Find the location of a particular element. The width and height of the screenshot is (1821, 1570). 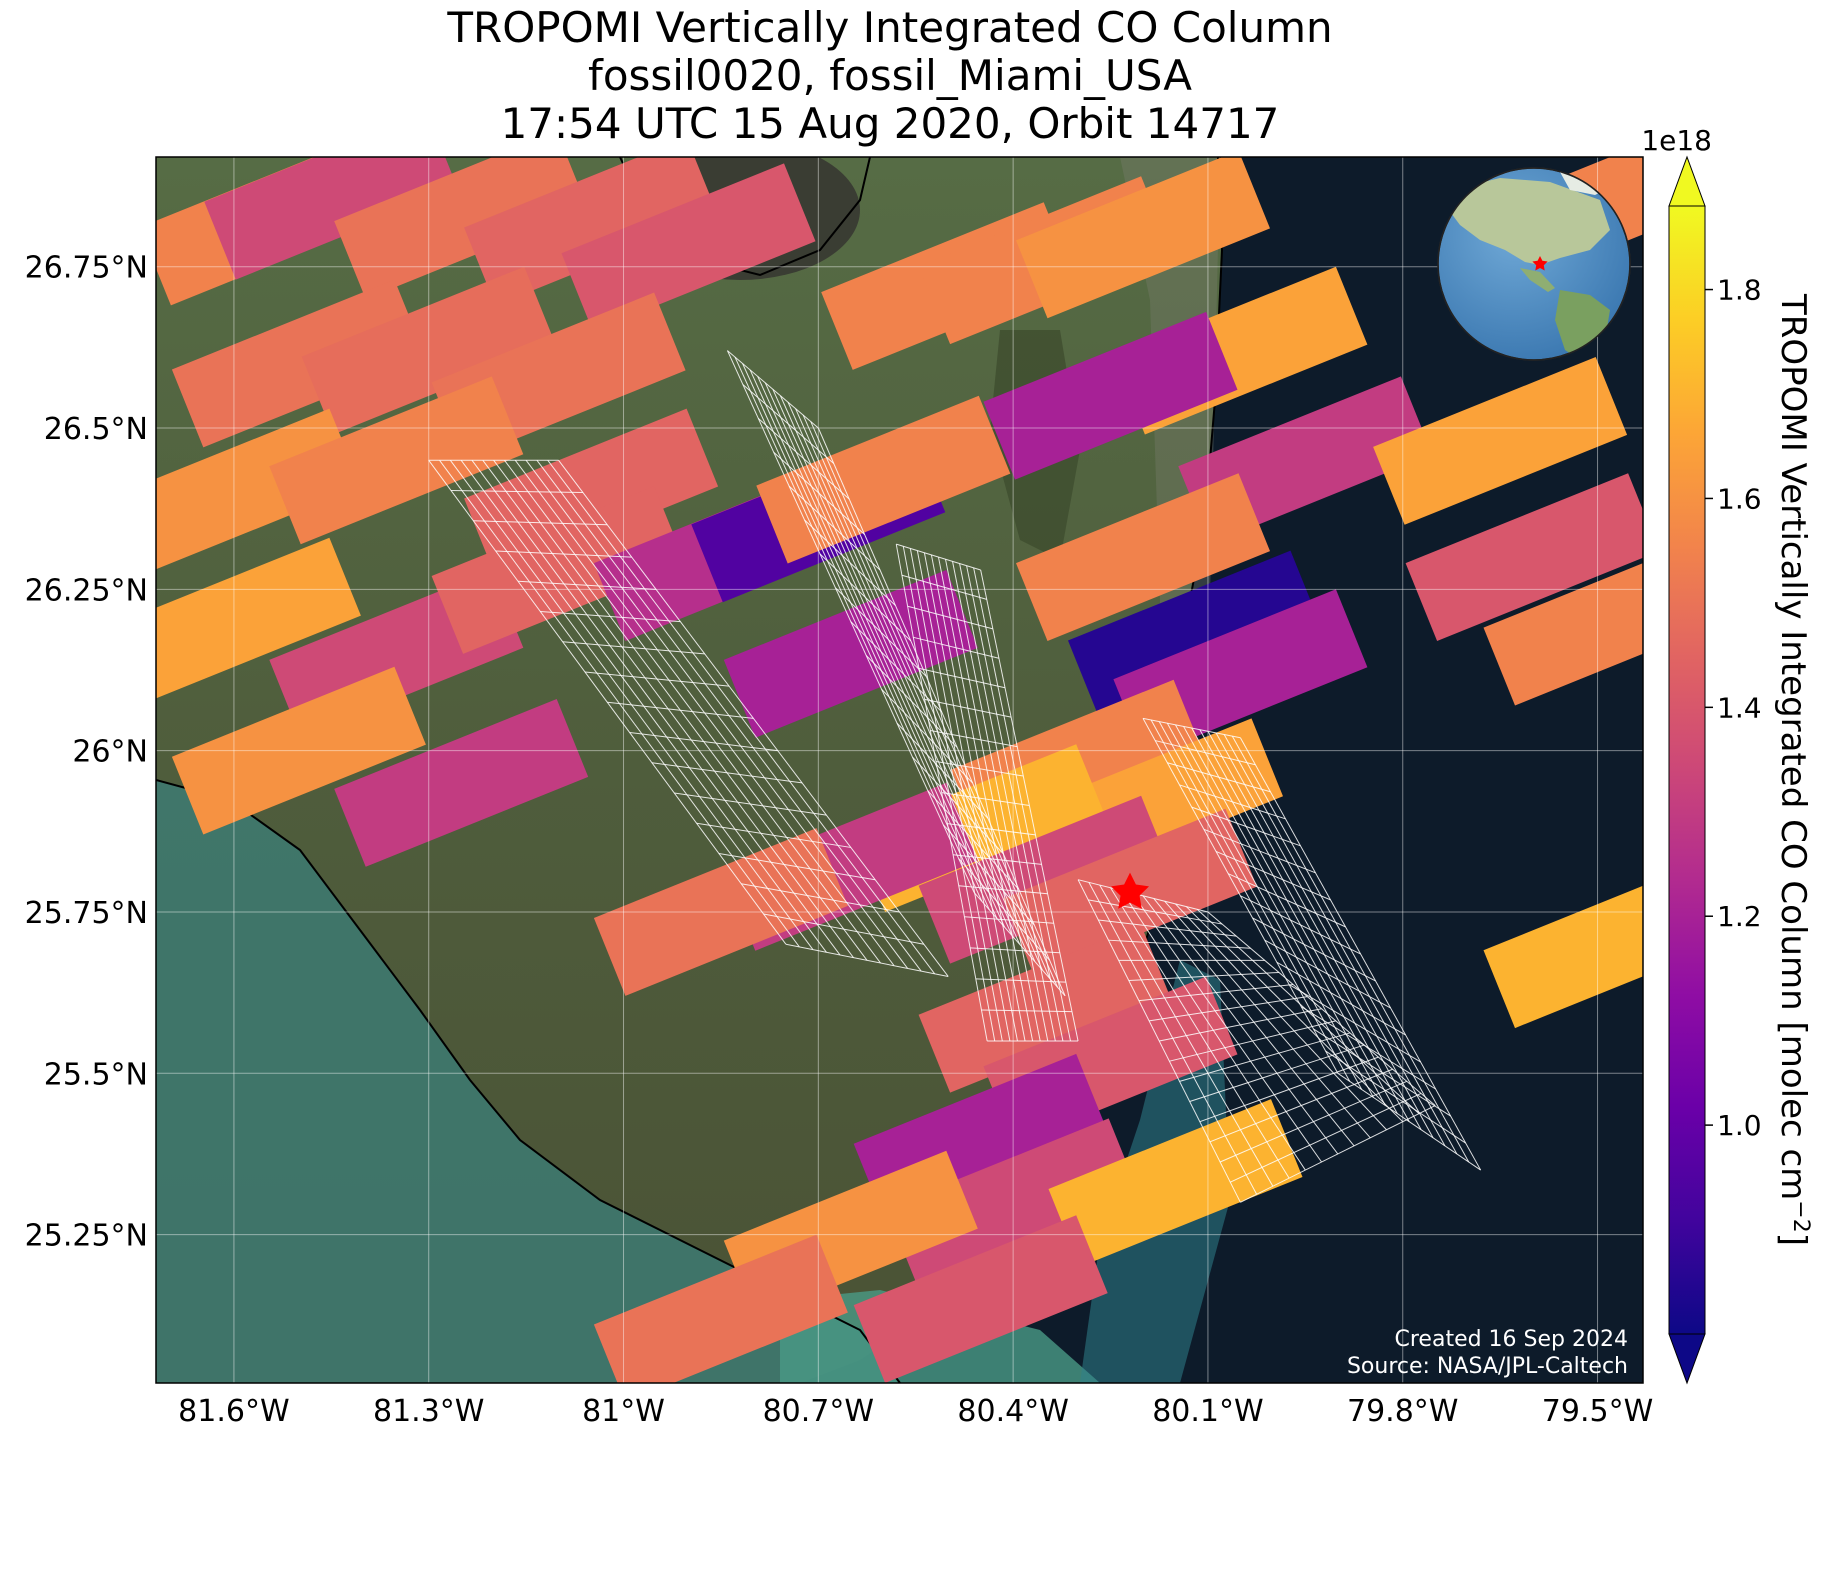

colorbar-tick-label: 1.6 is located at coordinates (1739, 498).